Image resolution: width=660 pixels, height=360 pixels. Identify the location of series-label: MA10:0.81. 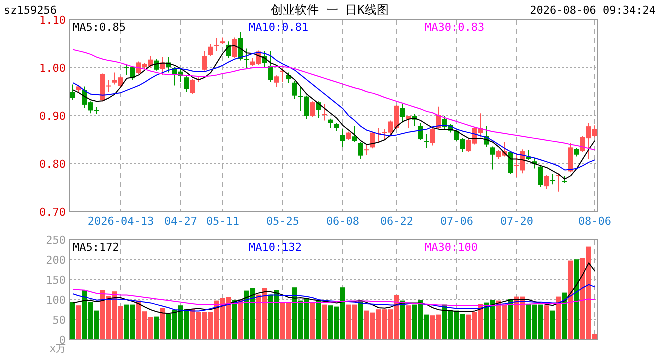
(279, 27).